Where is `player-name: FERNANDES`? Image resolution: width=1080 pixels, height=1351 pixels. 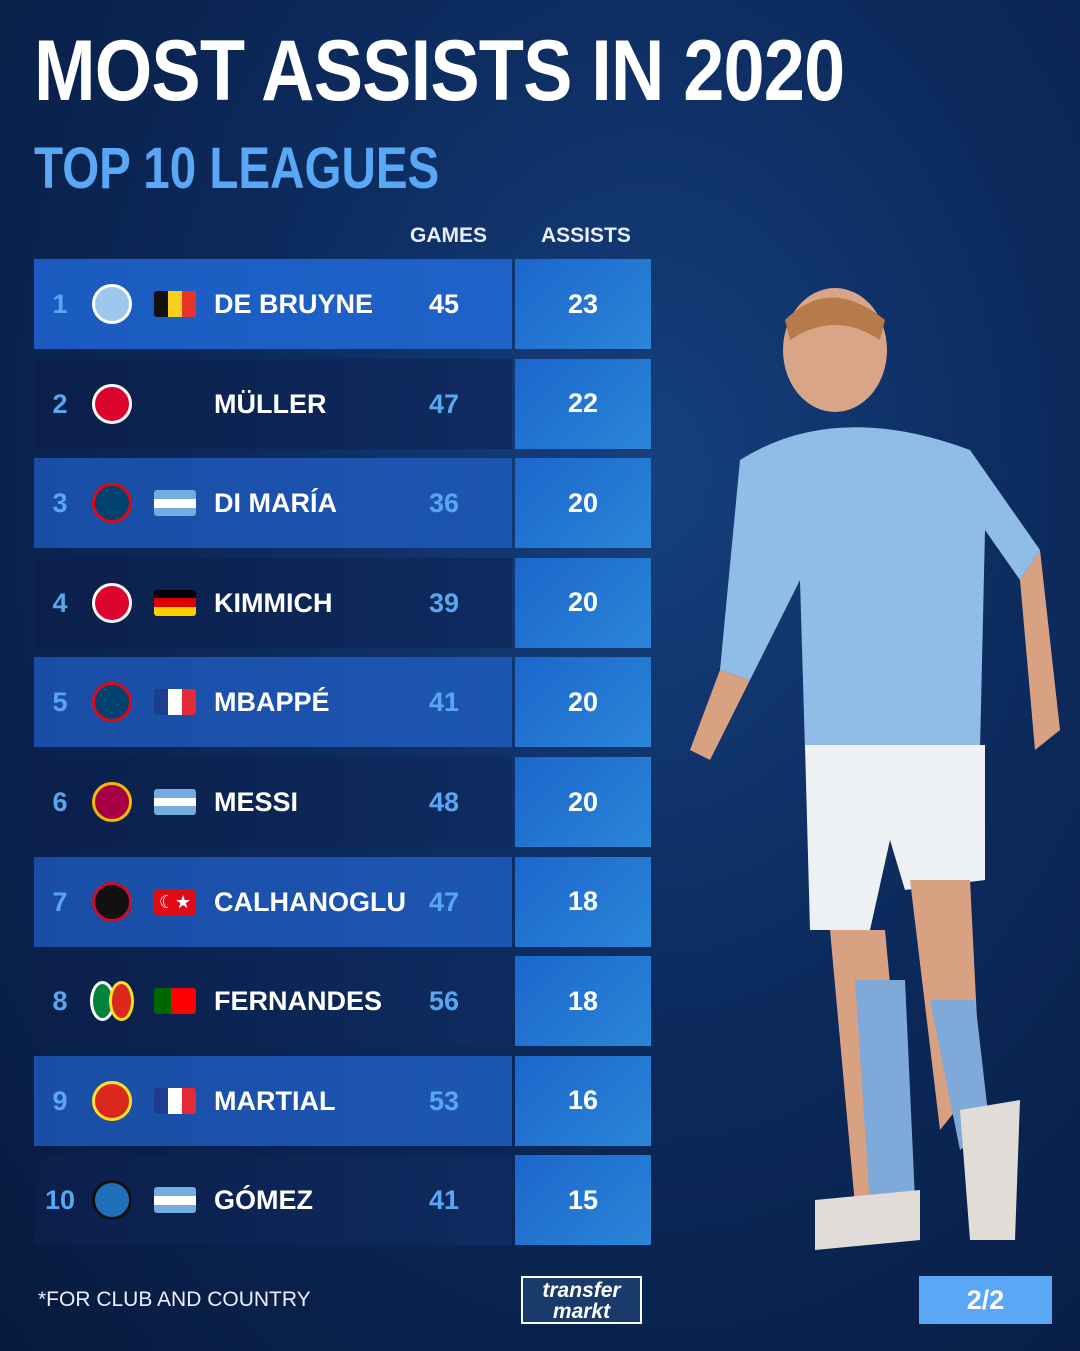 player-name: FERNANDES is located at coordinates (298, 1001).